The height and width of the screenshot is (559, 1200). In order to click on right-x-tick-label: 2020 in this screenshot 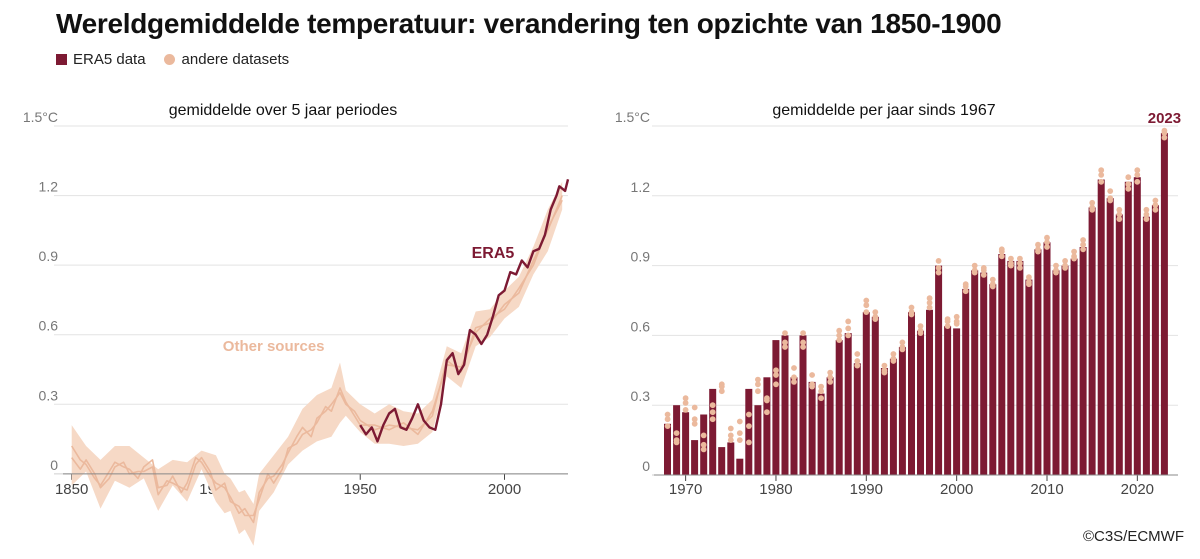, I will do `click(1137, 489)`.